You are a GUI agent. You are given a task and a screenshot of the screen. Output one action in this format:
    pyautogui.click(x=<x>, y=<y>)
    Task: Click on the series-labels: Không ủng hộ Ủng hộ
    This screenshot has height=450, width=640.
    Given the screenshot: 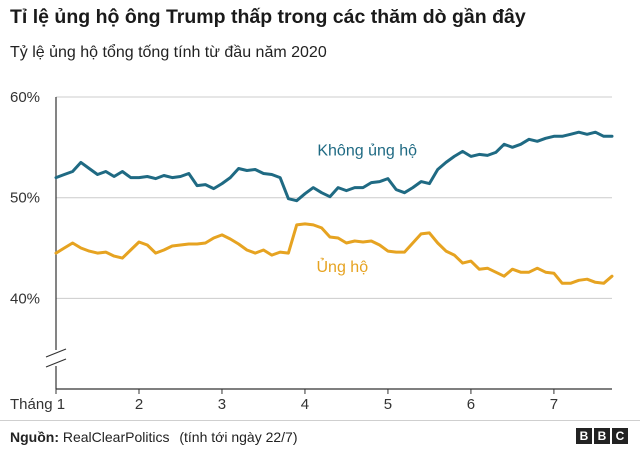 What is the action you would take?
    pyautogui.click(x=367, y=209)
    